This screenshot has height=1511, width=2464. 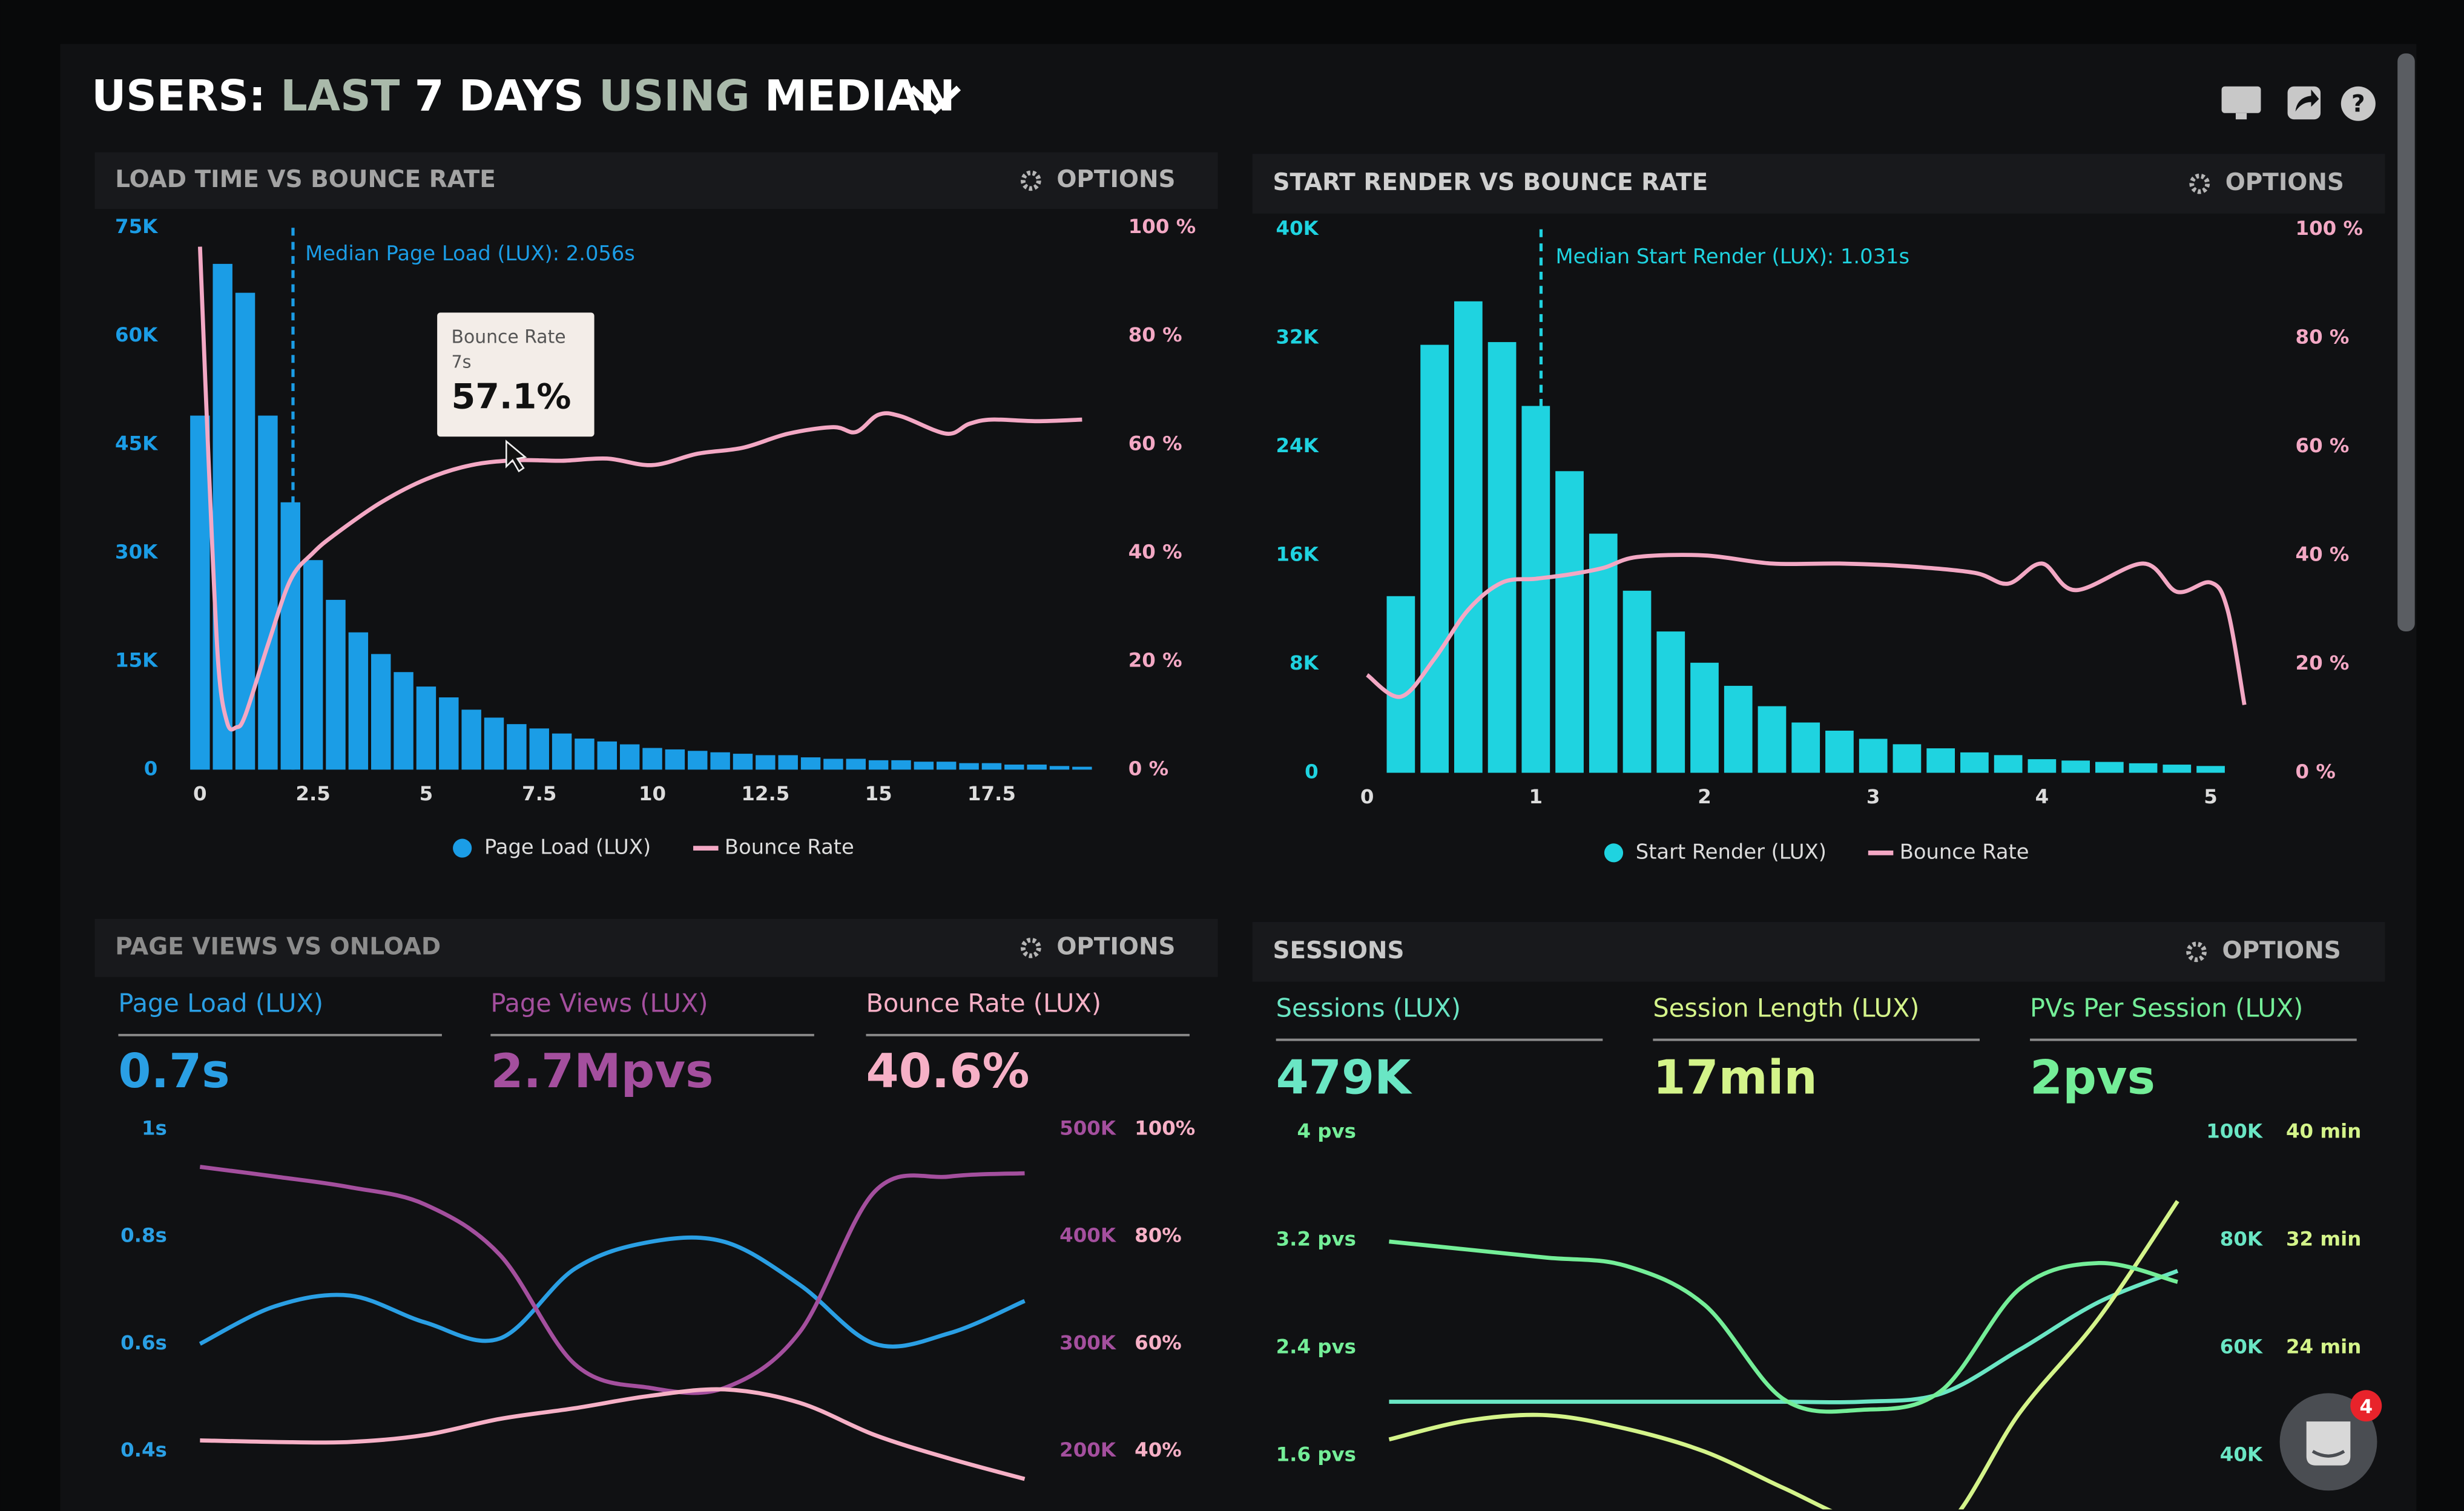 What do you see at coordinates (2235, 1131) in the screenshot?
I see `y2-tick-label: 100K` at bounding box center [2235, 1131].